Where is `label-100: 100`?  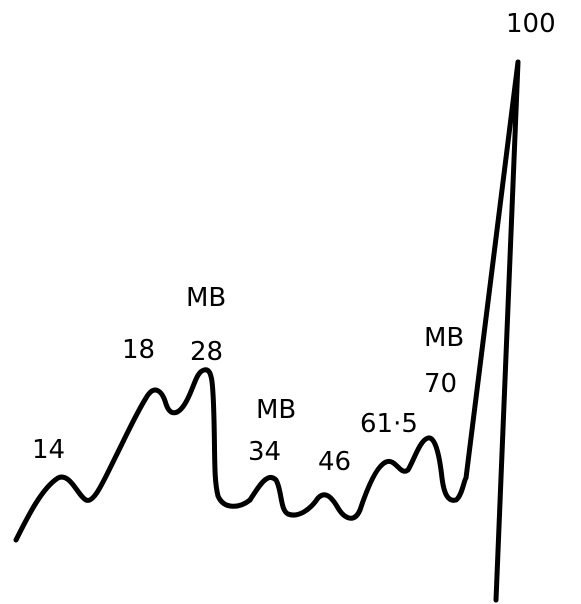 label-100: 100 is located at coordinates (531, 24).